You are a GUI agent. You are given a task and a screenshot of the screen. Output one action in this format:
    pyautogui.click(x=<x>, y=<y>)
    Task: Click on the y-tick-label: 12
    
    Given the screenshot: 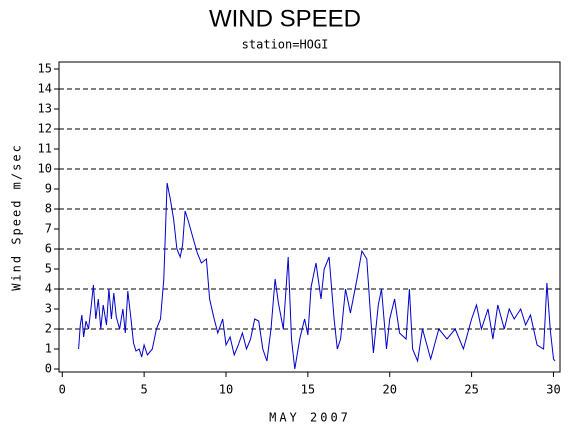 What is the action you would take?
    pyautogui.click(x=45, y=129)
    